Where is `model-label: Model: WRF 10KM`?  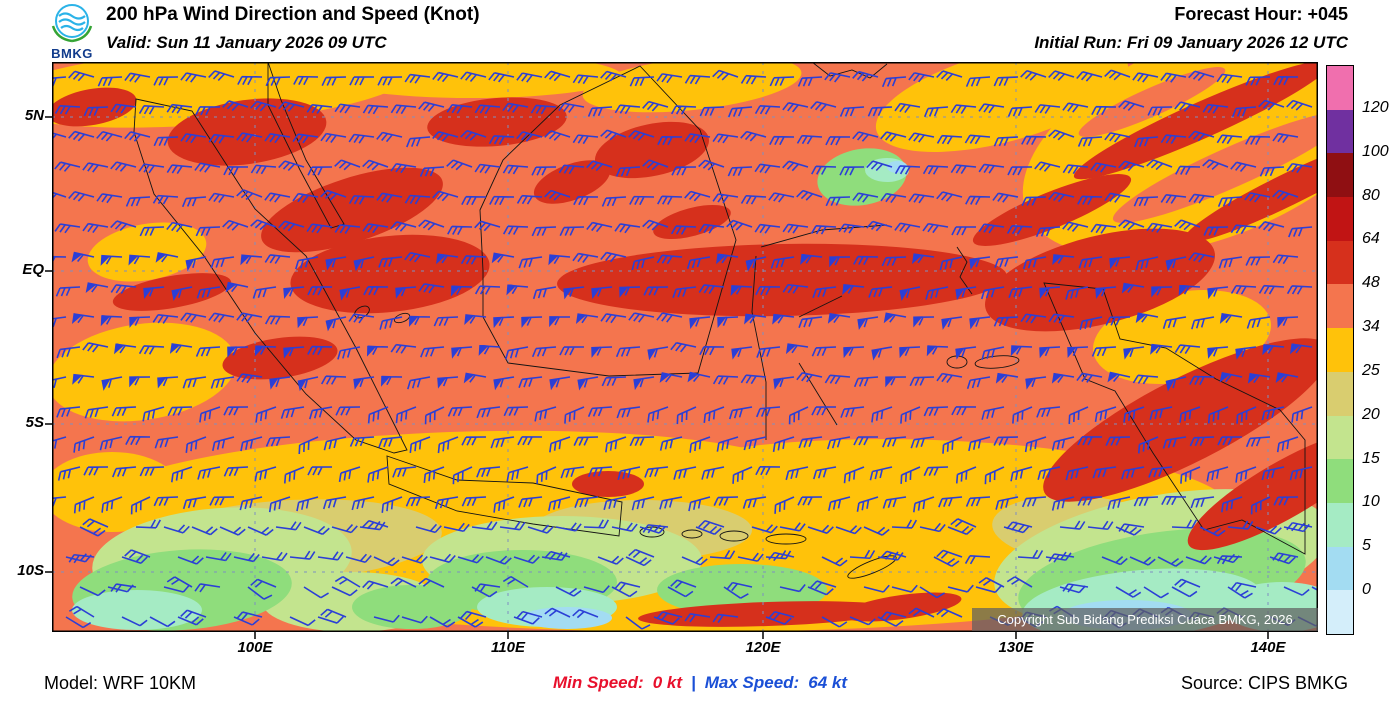
model-label: Model: WRF 10KM is located at coordinates (120, 683).